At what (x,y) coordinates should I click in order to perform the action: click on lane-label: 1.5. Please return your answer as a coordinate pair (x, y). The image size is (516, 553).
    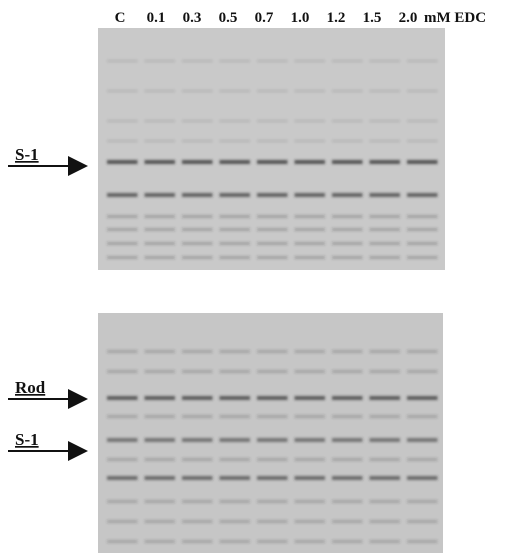
    Looking at the image, I should click on (372, 18).